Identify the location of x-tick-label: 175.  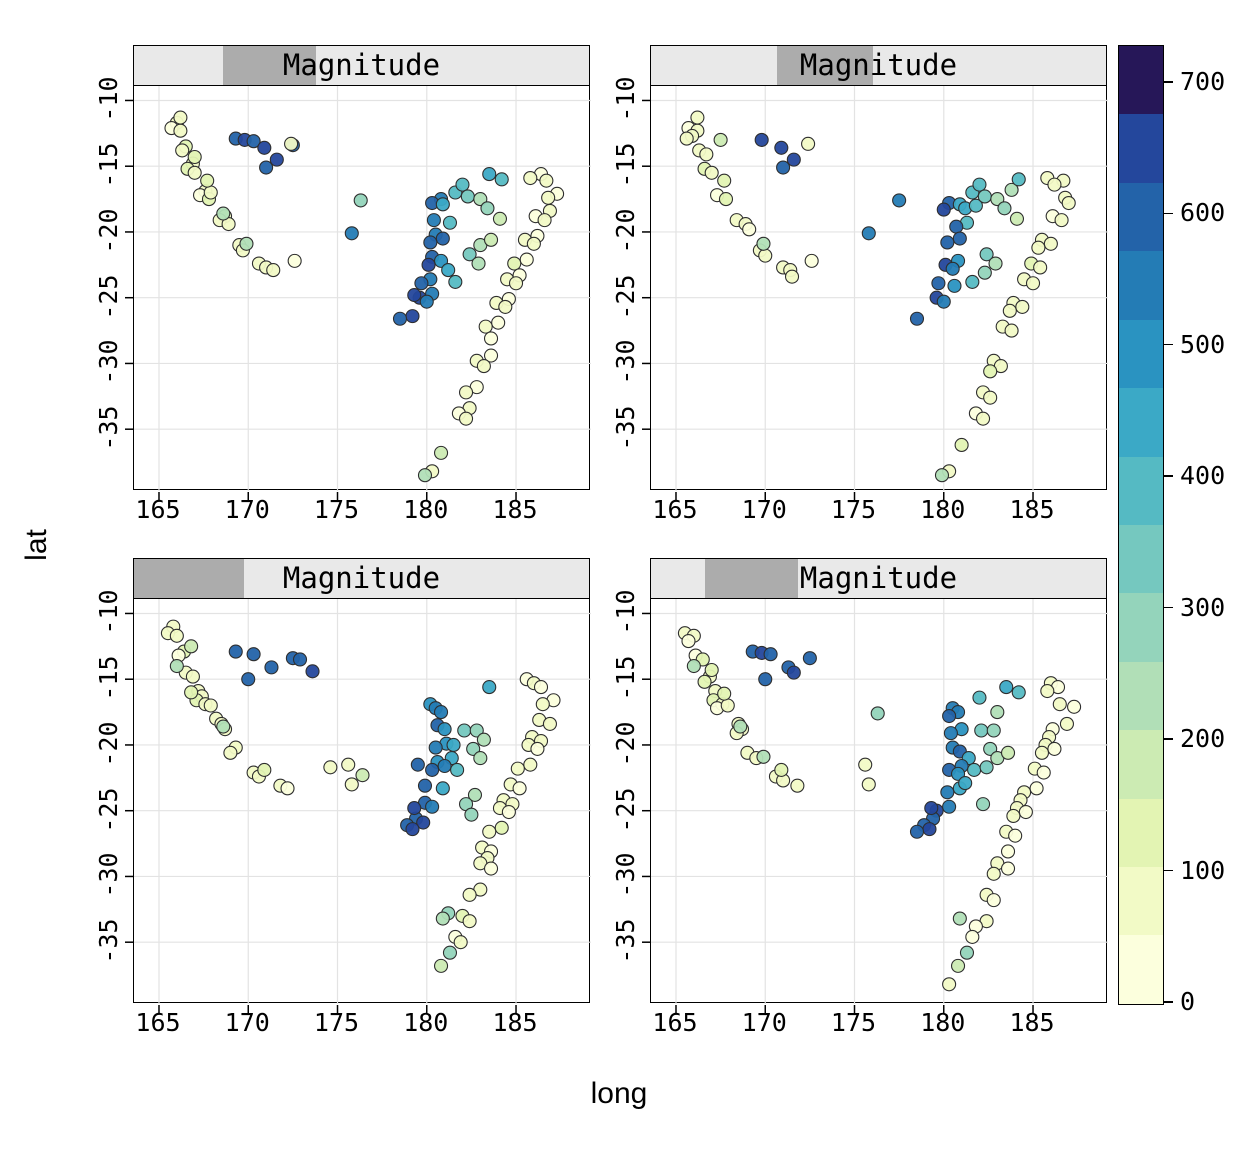
(336, 509).